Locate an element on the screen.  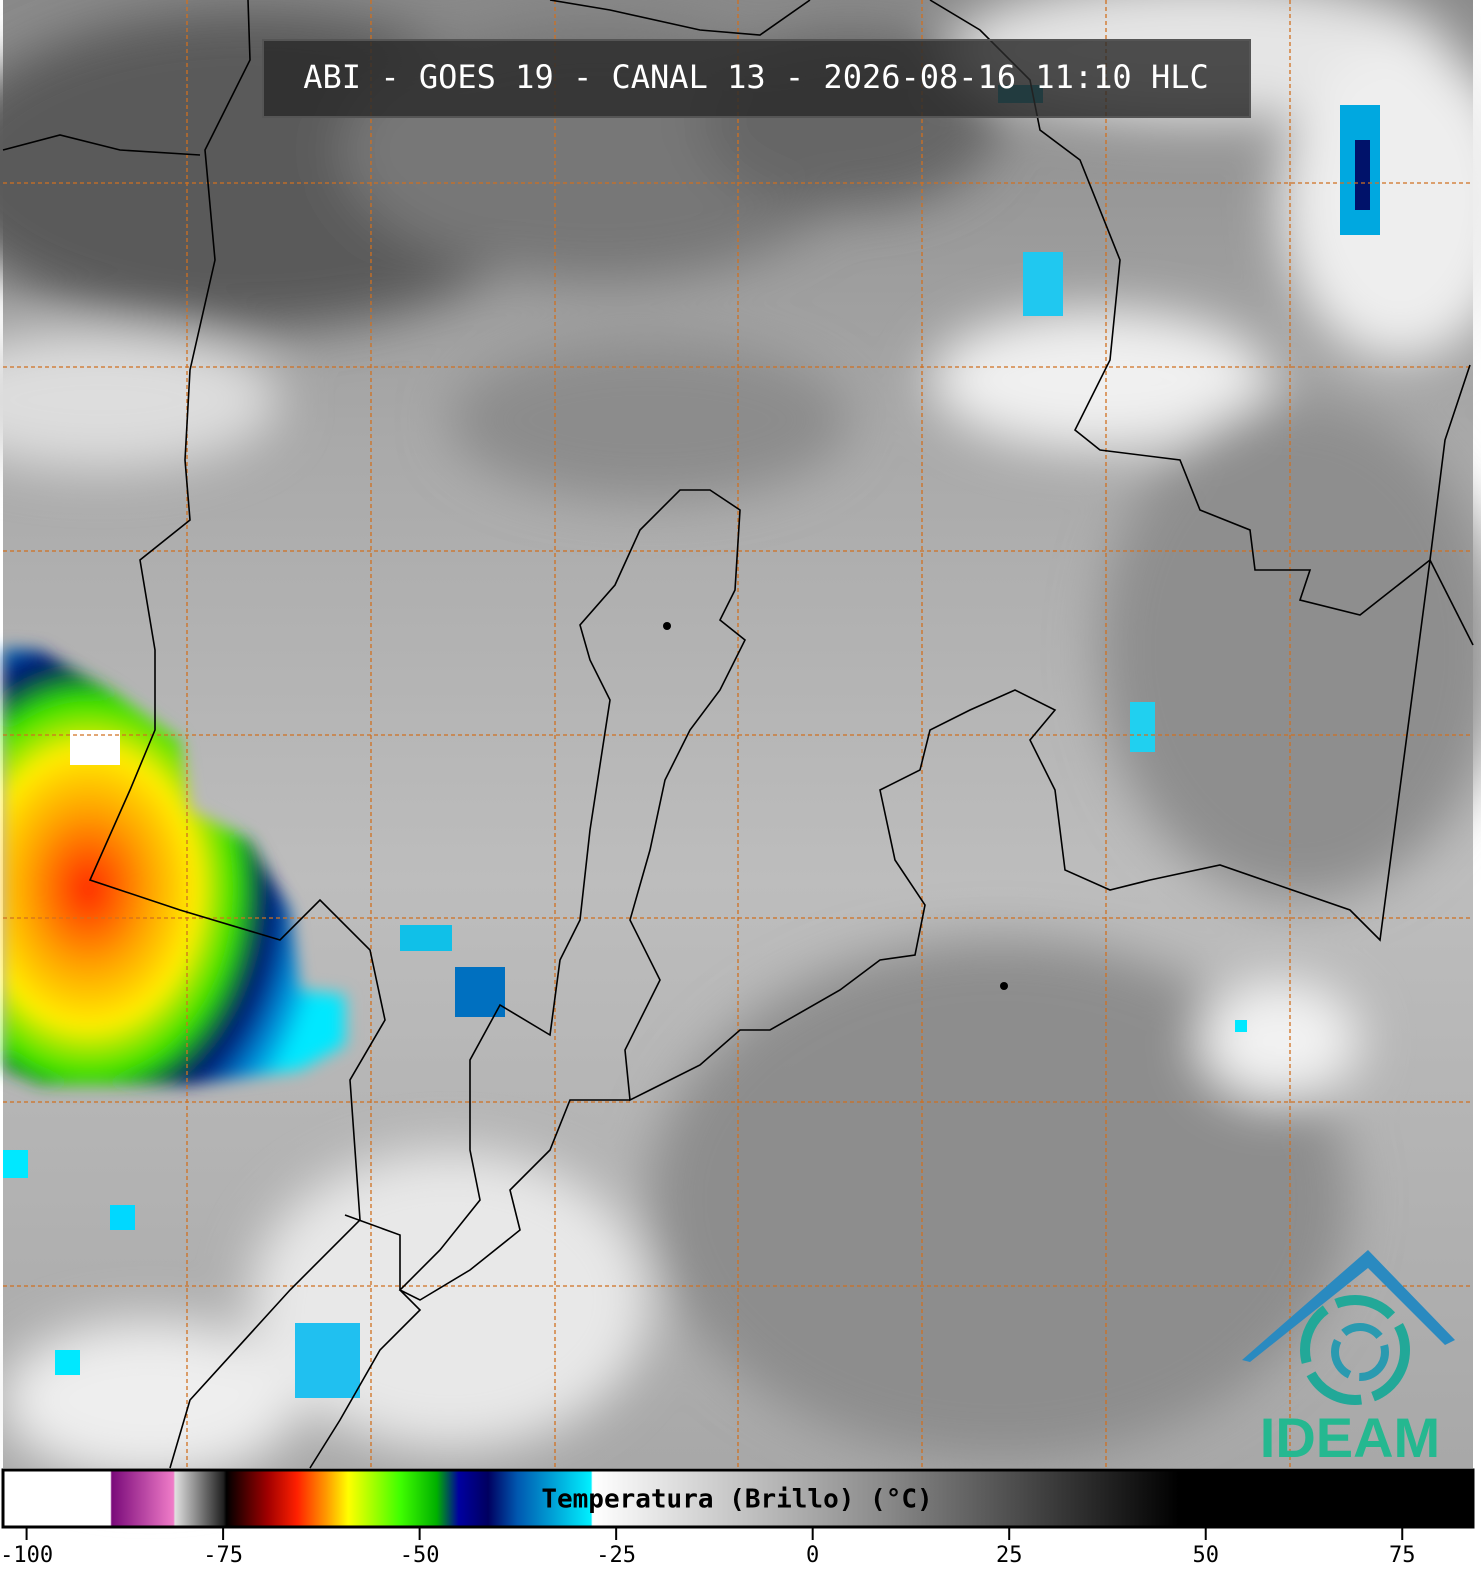
tick-label: 0 is located at coordinates (812, 1555).